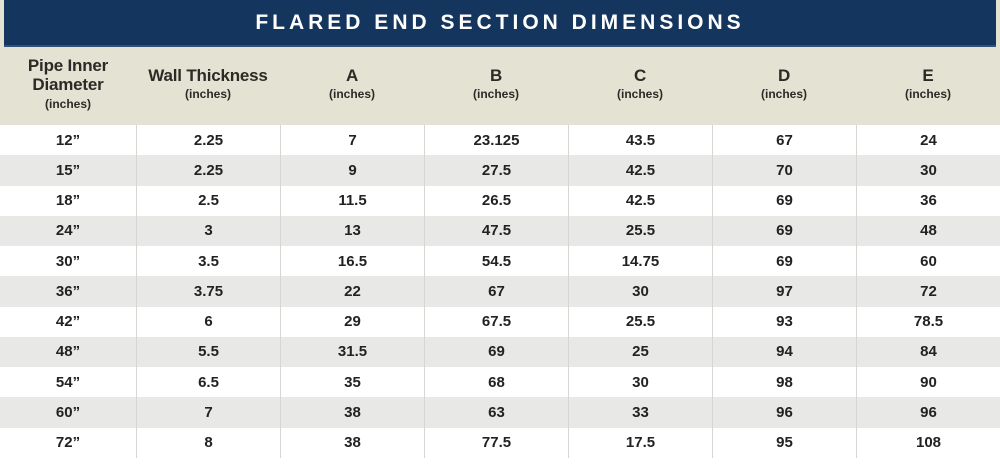  Describe the element at coordinates (496, 200) in the screenshot. I see `table-cell-b: 26.5` at that location.